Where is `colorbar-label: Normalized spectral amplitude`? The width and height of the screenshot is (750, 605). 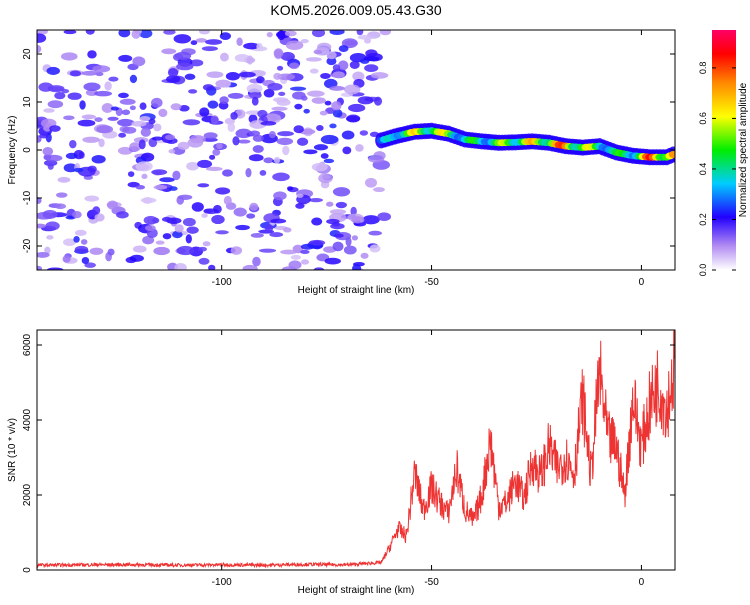 colorbar-label: Normalized spectral amplitude is located at coordinates (743, 149).